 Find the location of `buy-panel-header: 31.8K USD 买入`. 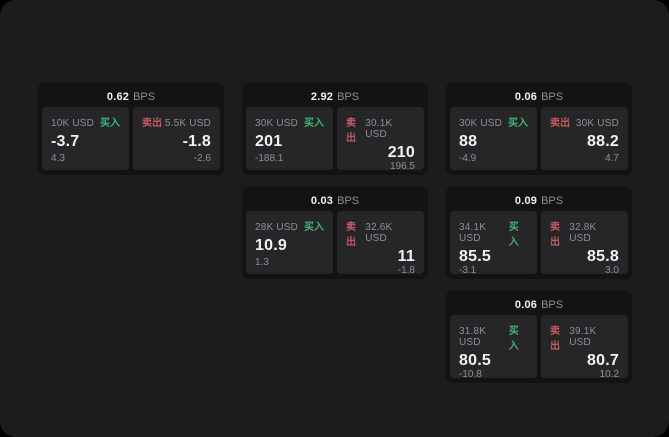

buy-panel-header: 31.8K USD 买入 is located at coordinates (493, 337).